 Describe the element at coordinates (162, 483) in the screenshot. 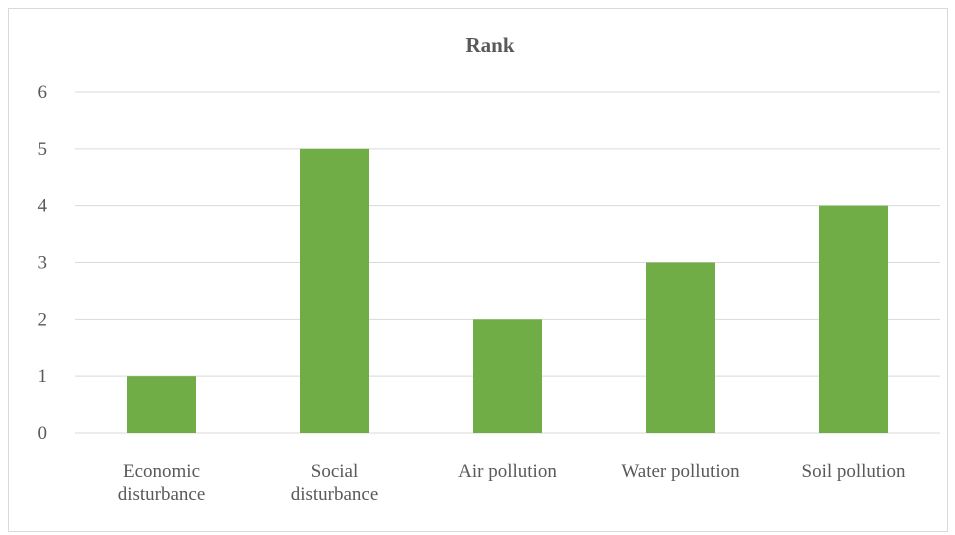

I see `x-category-label: Economic disturbance` at that location.